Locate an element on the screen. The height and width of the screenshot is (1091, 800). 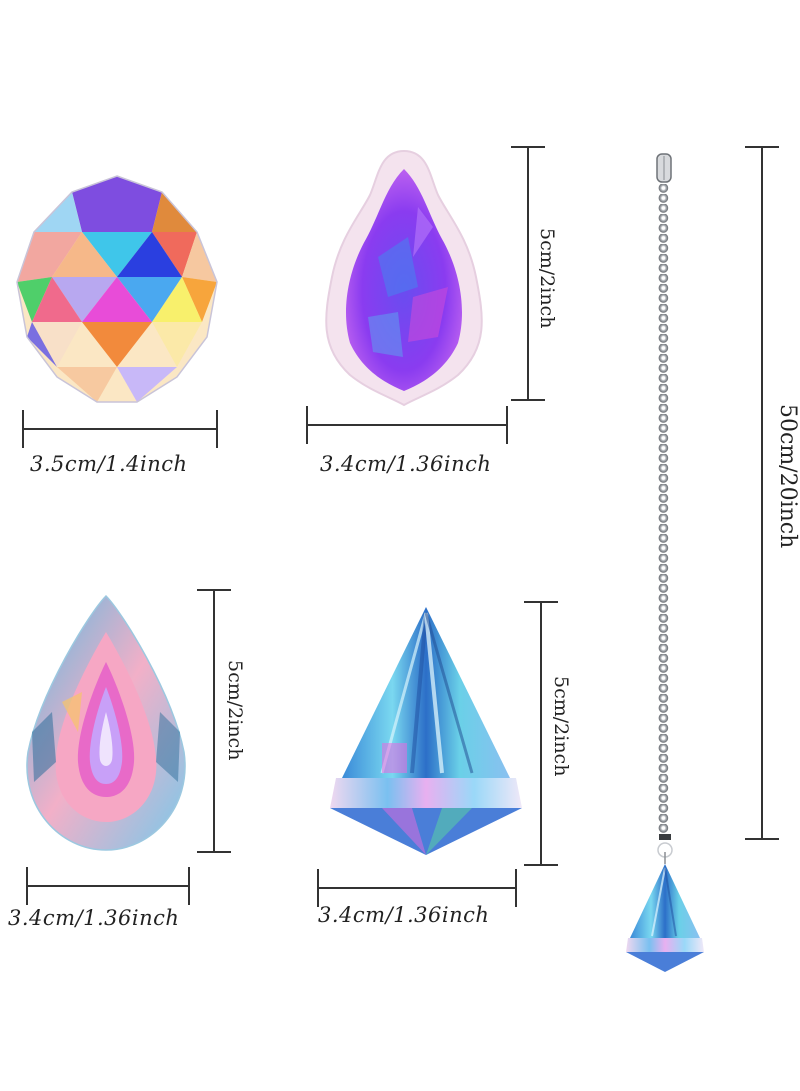
maple-leaf-crystal-image is located at coordinates (404, 278).